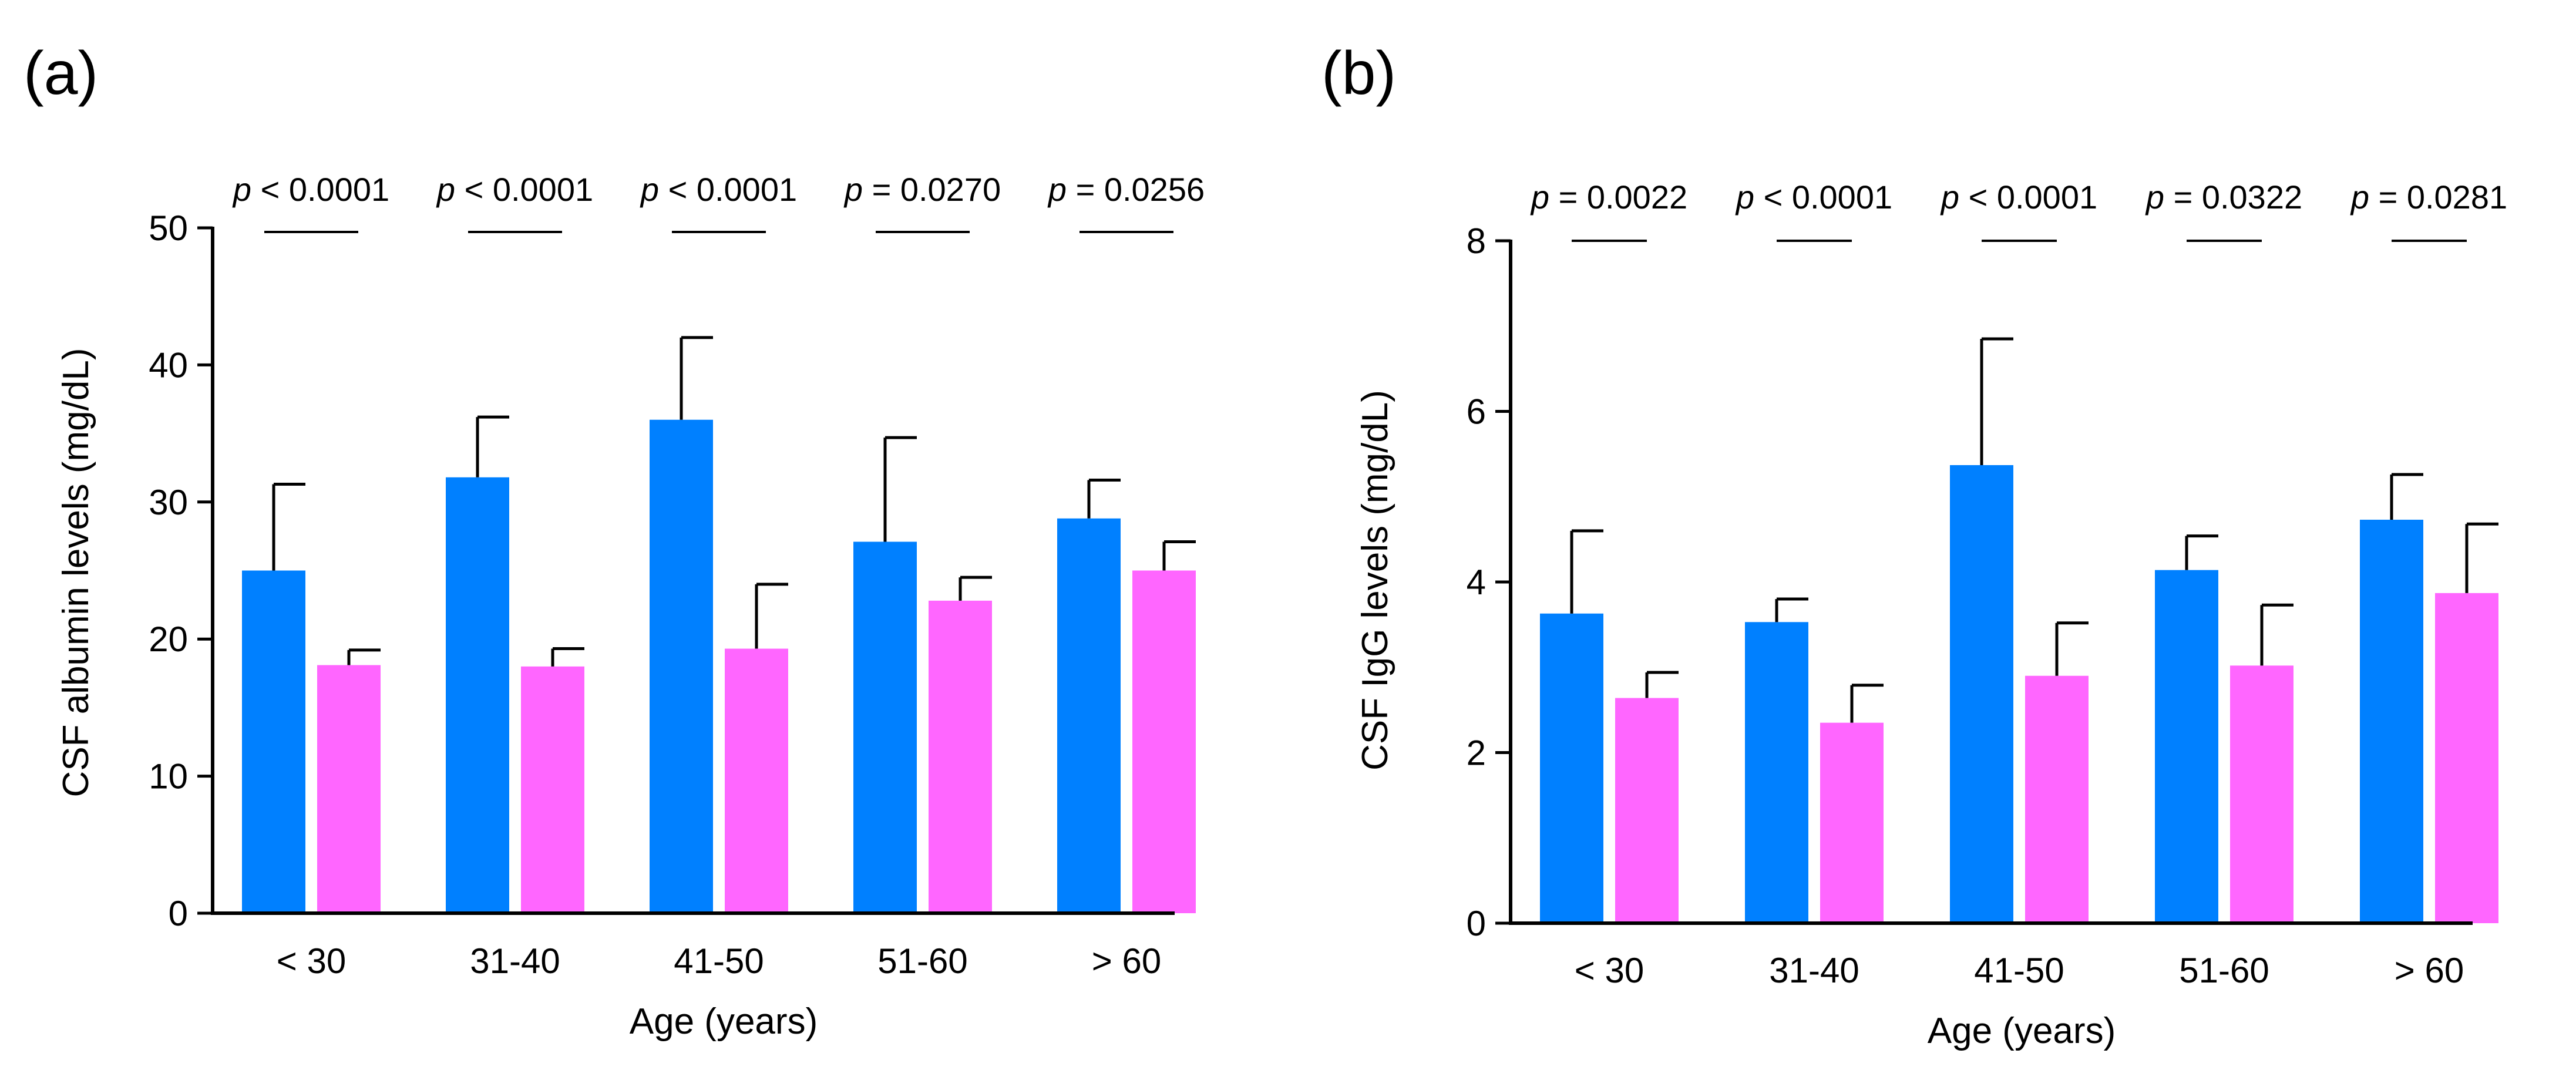 This screenshot has width=2576, height=1070. What do you see at coordinates (2224, 970) in the screenshot?
I see `panel-b-x-tick-label-4: 51-60` at bounding box center [2224, 970].